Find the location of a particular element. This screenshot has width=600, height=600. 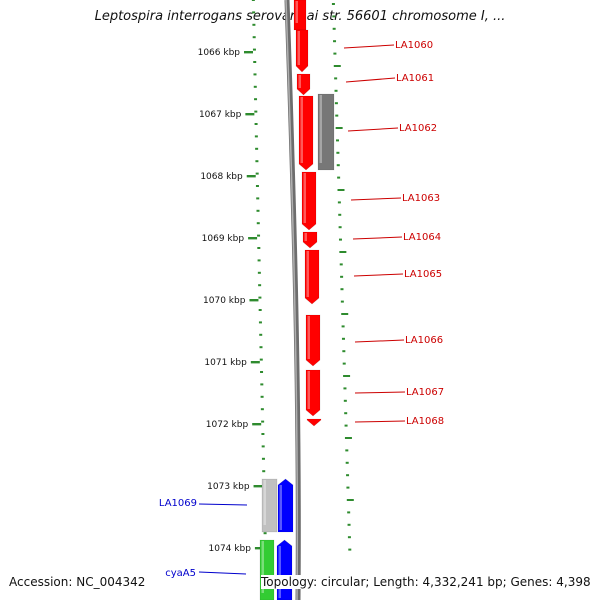

gene-arrow-blue is located at coordinates (285, 505).